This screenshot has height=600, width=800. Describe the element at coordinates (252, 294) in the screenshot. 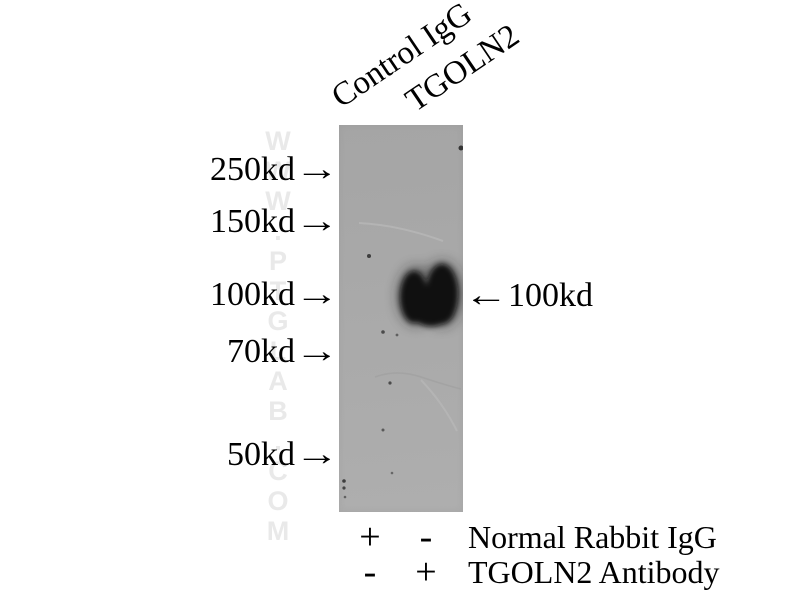

I see `marker-label: 100kd` at that location.